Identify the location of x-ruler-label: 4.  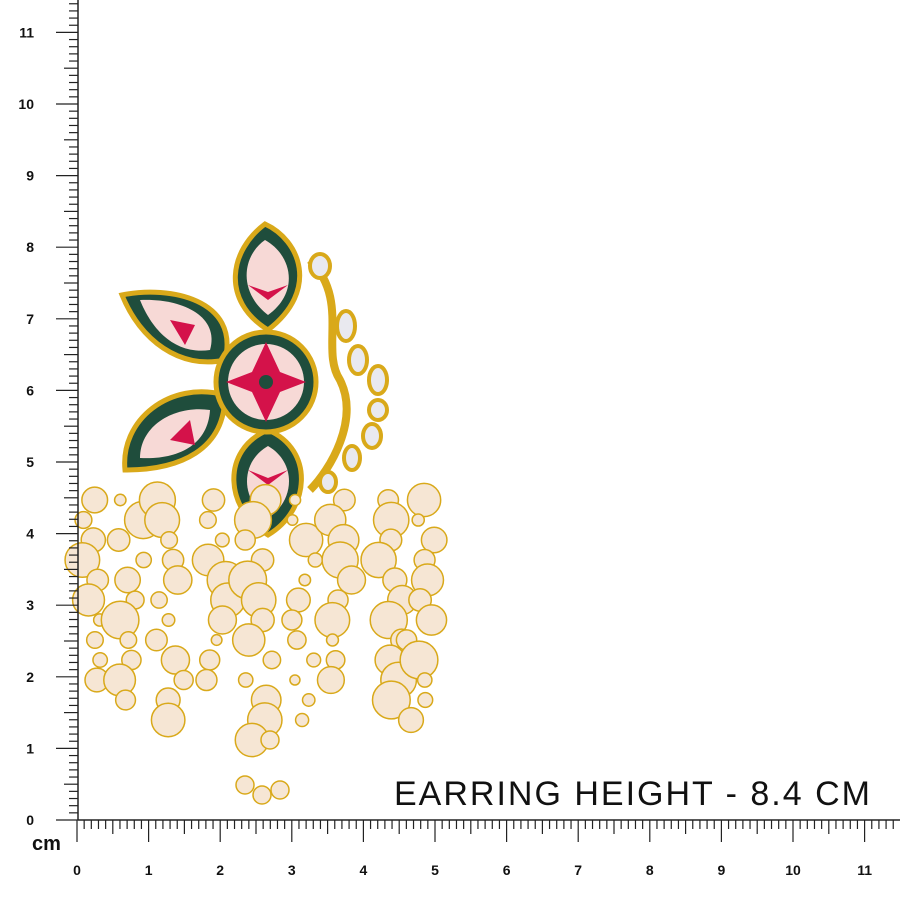
(364, 870).